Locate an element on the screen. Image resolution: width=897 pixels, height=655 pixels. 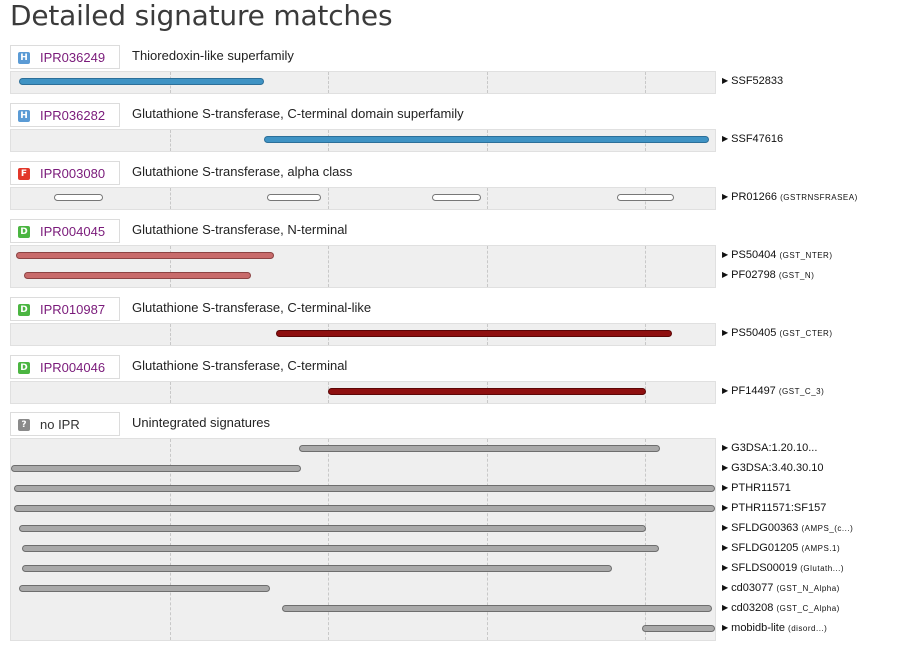
signature-accession: G3DSA:3.40.30.10 is located at coordinates (777, 468).